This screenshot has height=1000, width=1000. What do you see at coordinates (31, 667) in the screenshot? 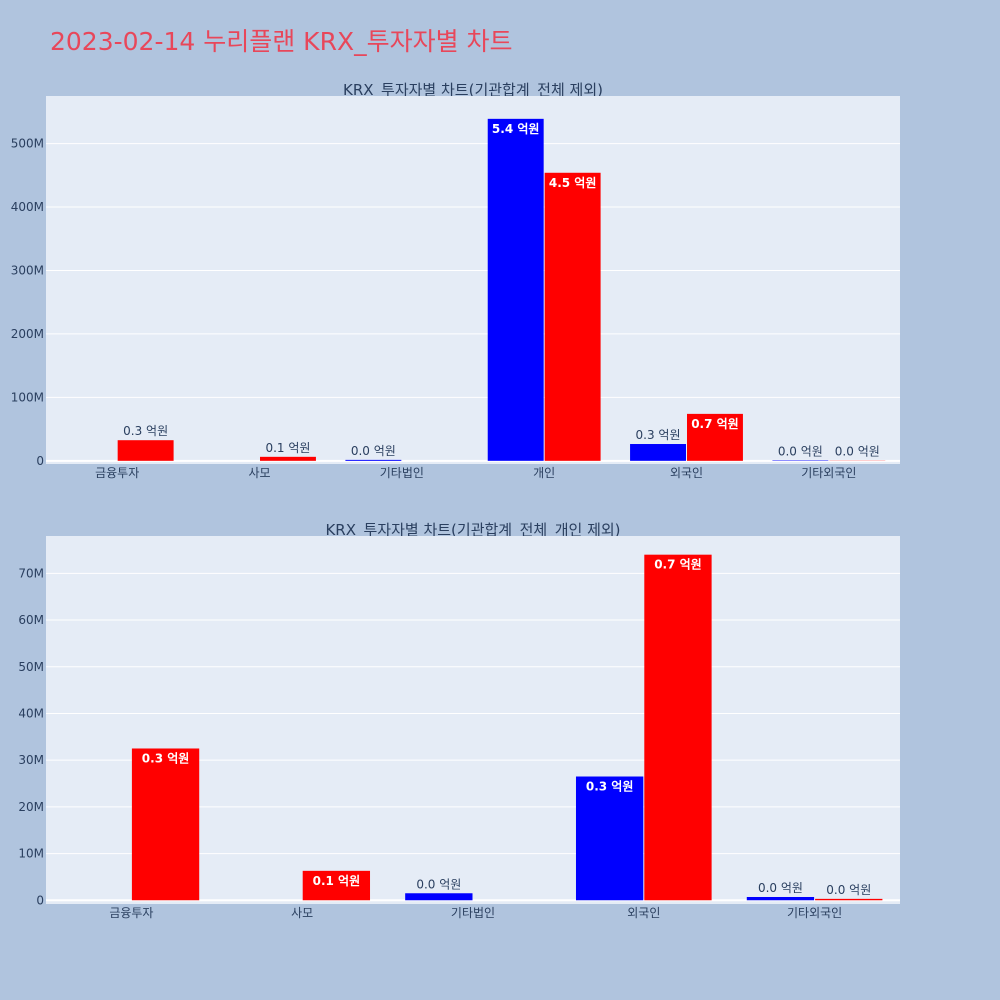
I see `y-tick-label: 50M` at bounding box center [31, 667].